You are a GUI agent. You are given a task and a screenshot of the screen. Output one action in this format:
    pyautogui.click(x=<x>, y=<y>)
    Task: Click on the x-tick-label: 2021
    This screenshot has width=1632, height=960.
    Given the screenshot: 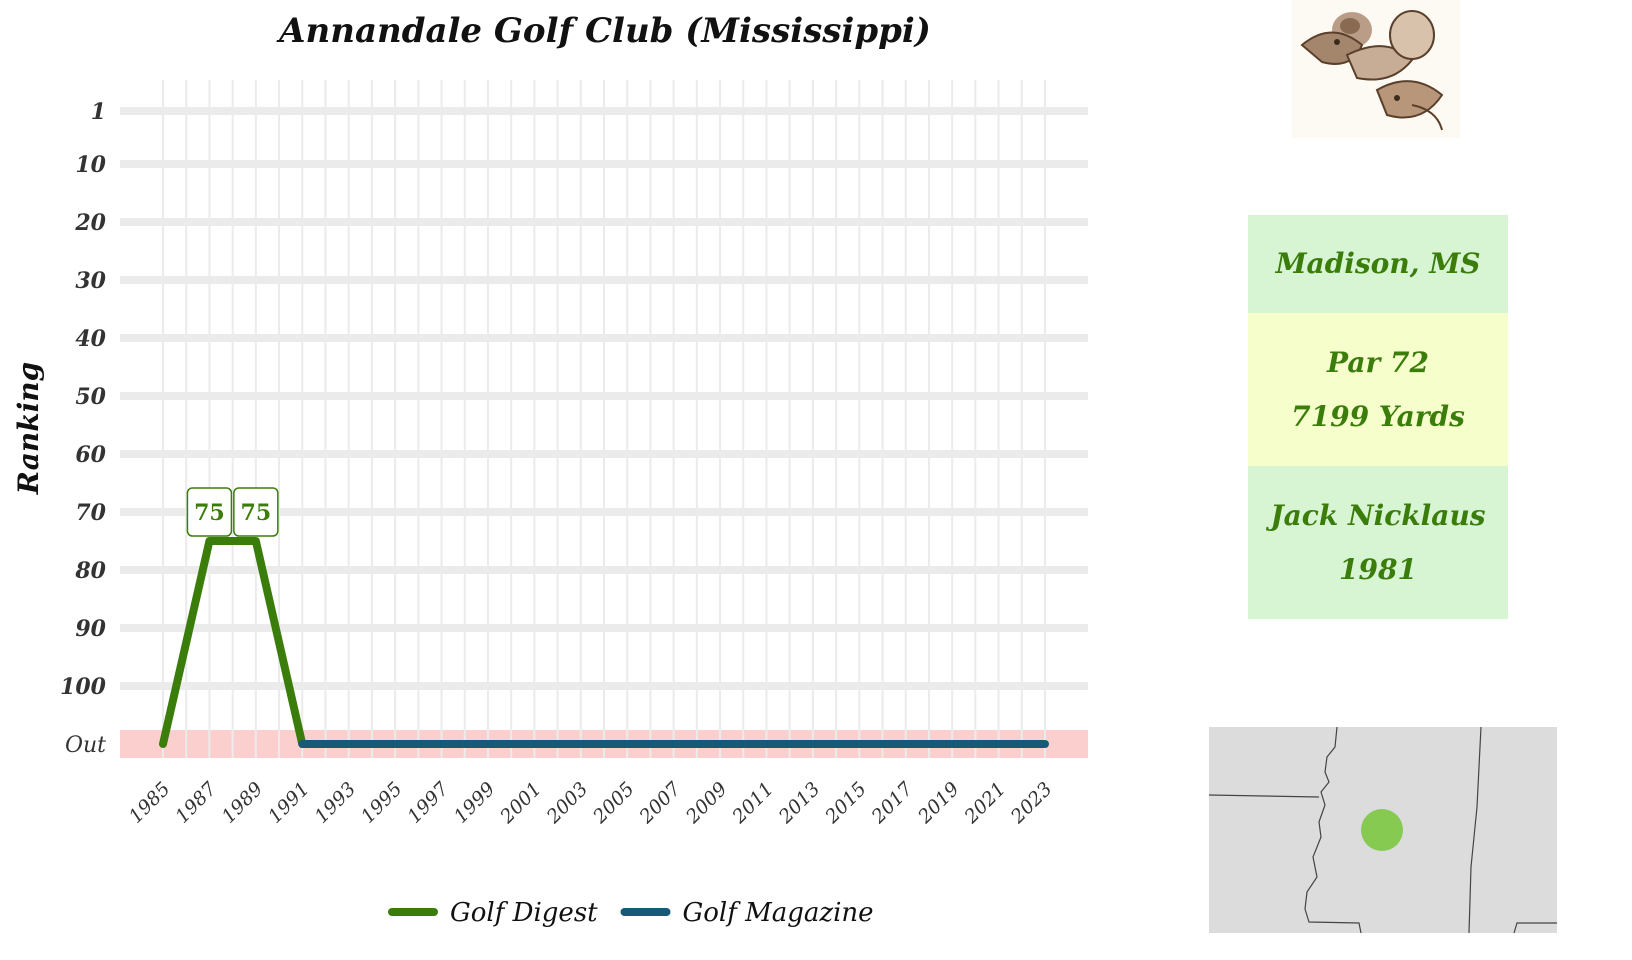 What is the action you would take?
    pyautogui.click(x=985, y=803)
    